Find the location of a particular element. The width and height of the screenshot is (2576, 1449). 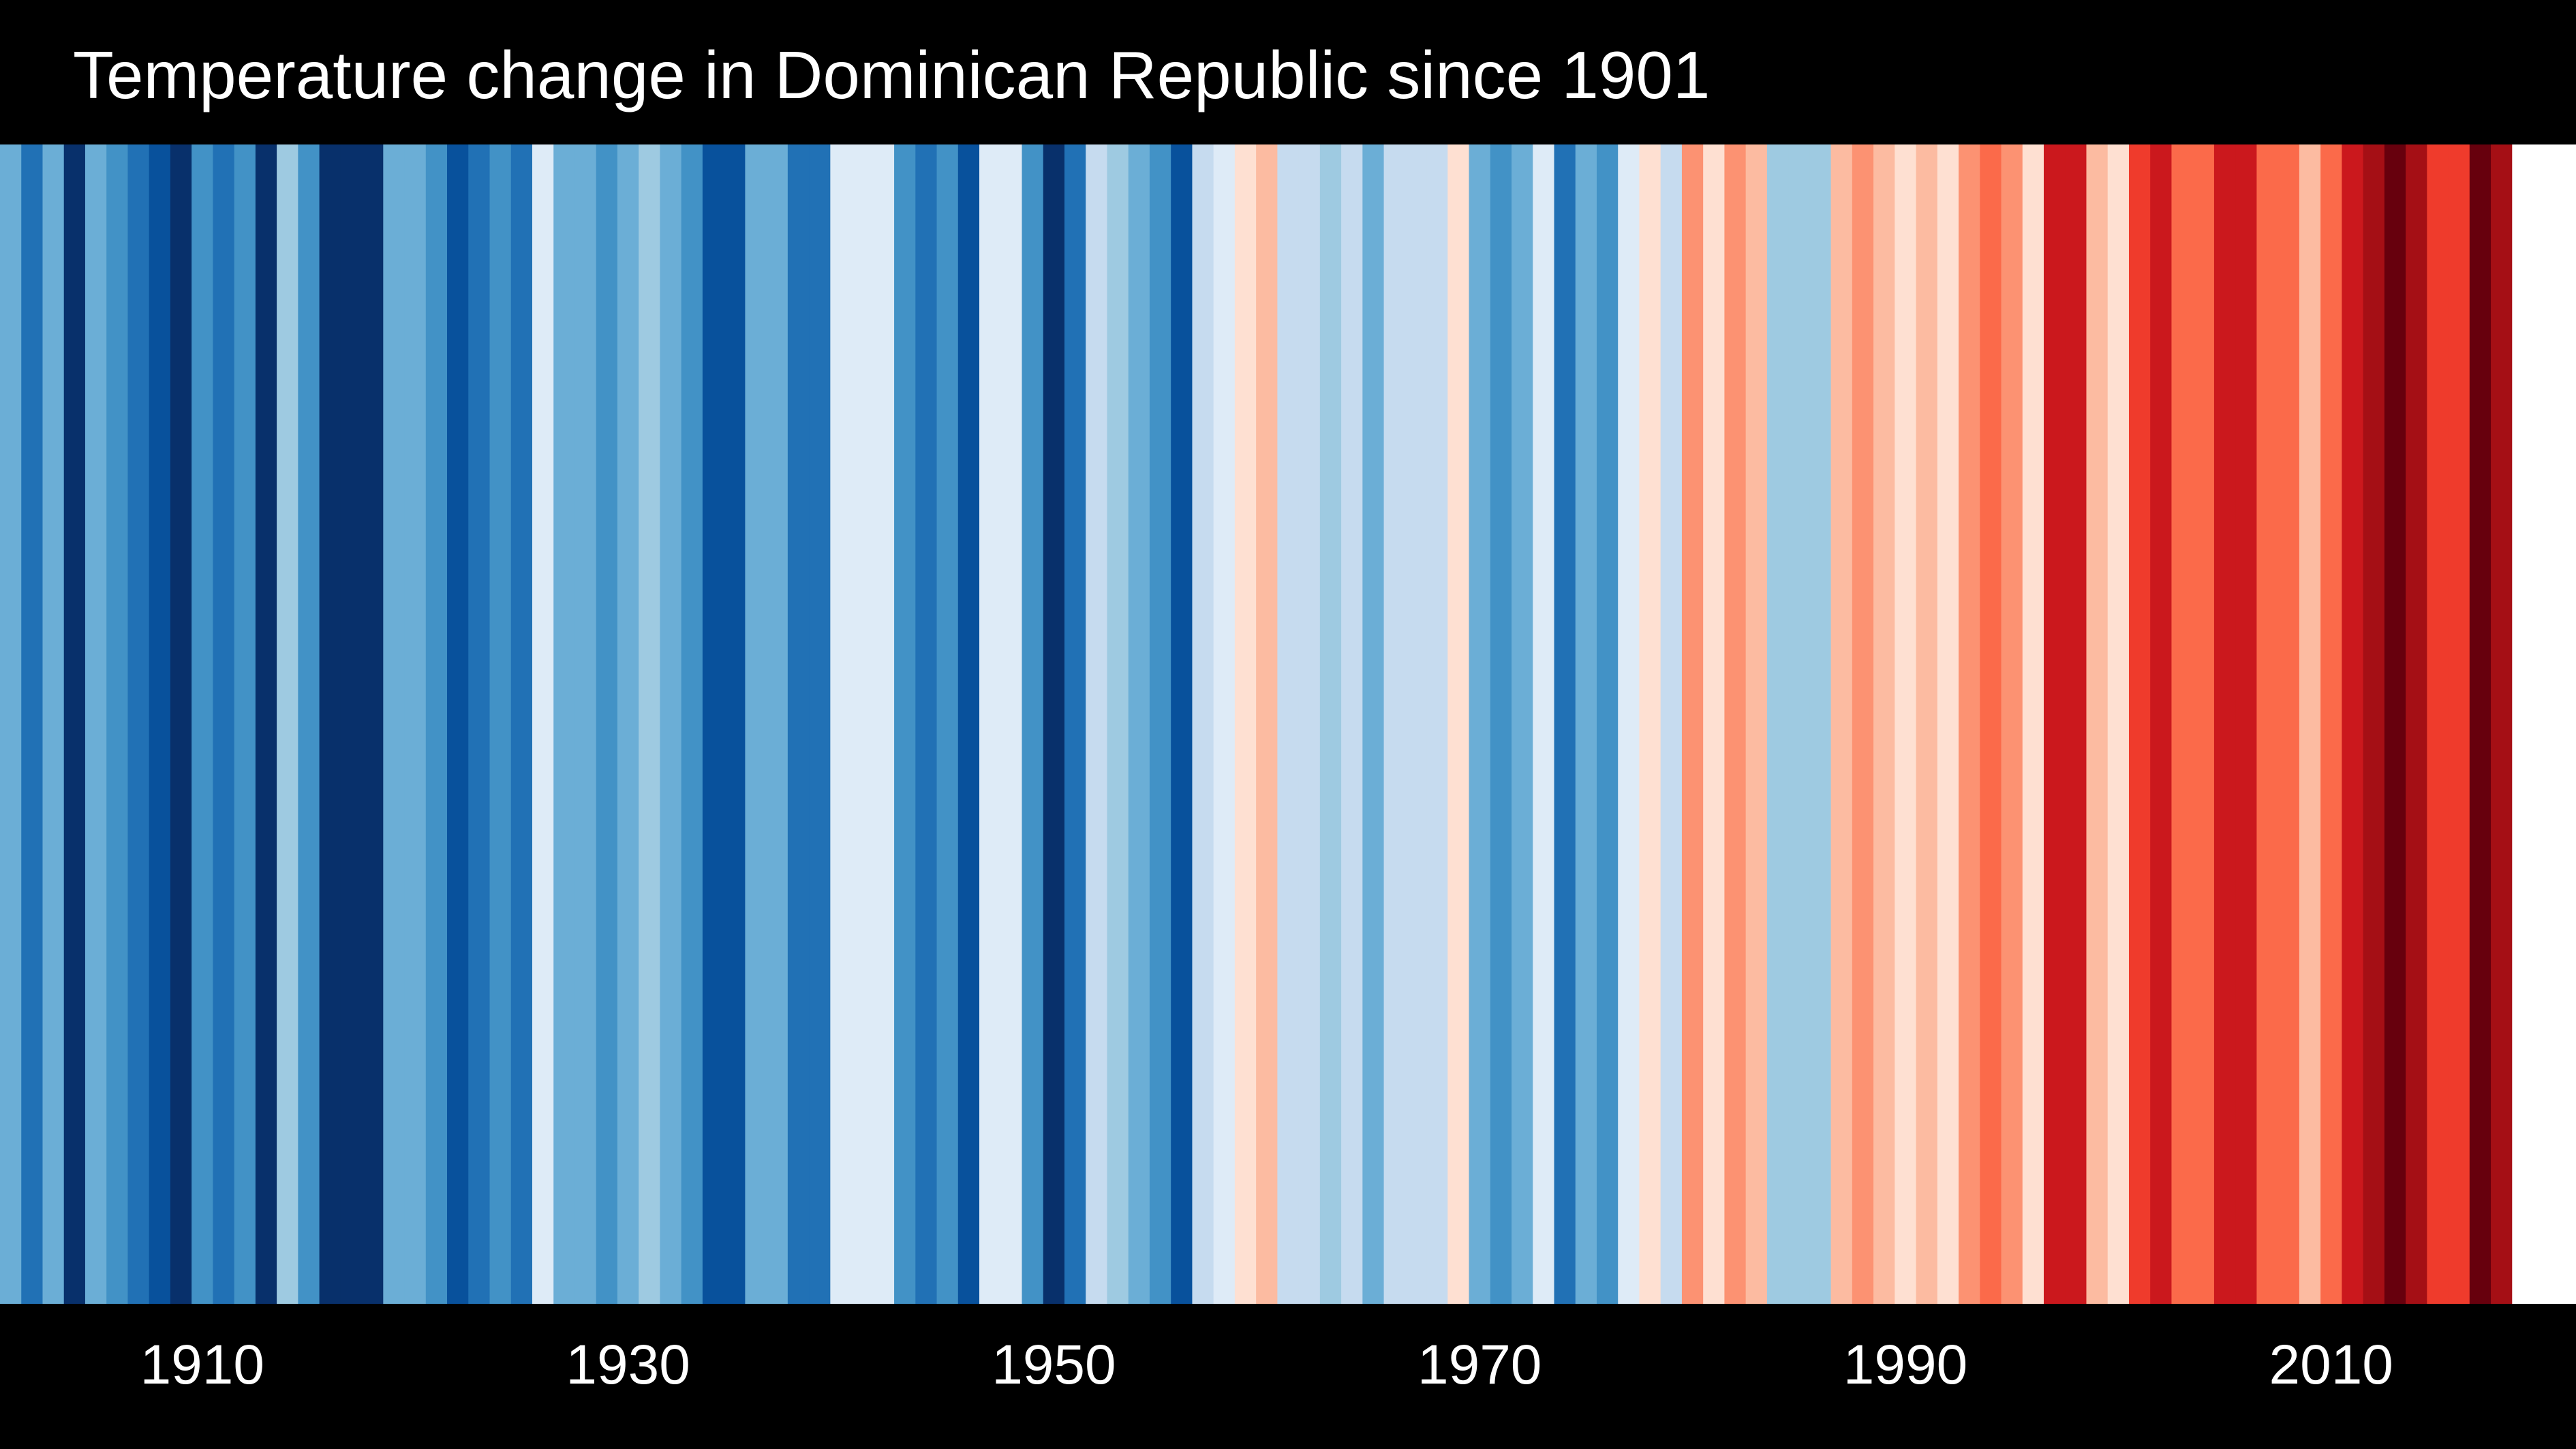

stripe-1928 is located at coordinates (585, 724).